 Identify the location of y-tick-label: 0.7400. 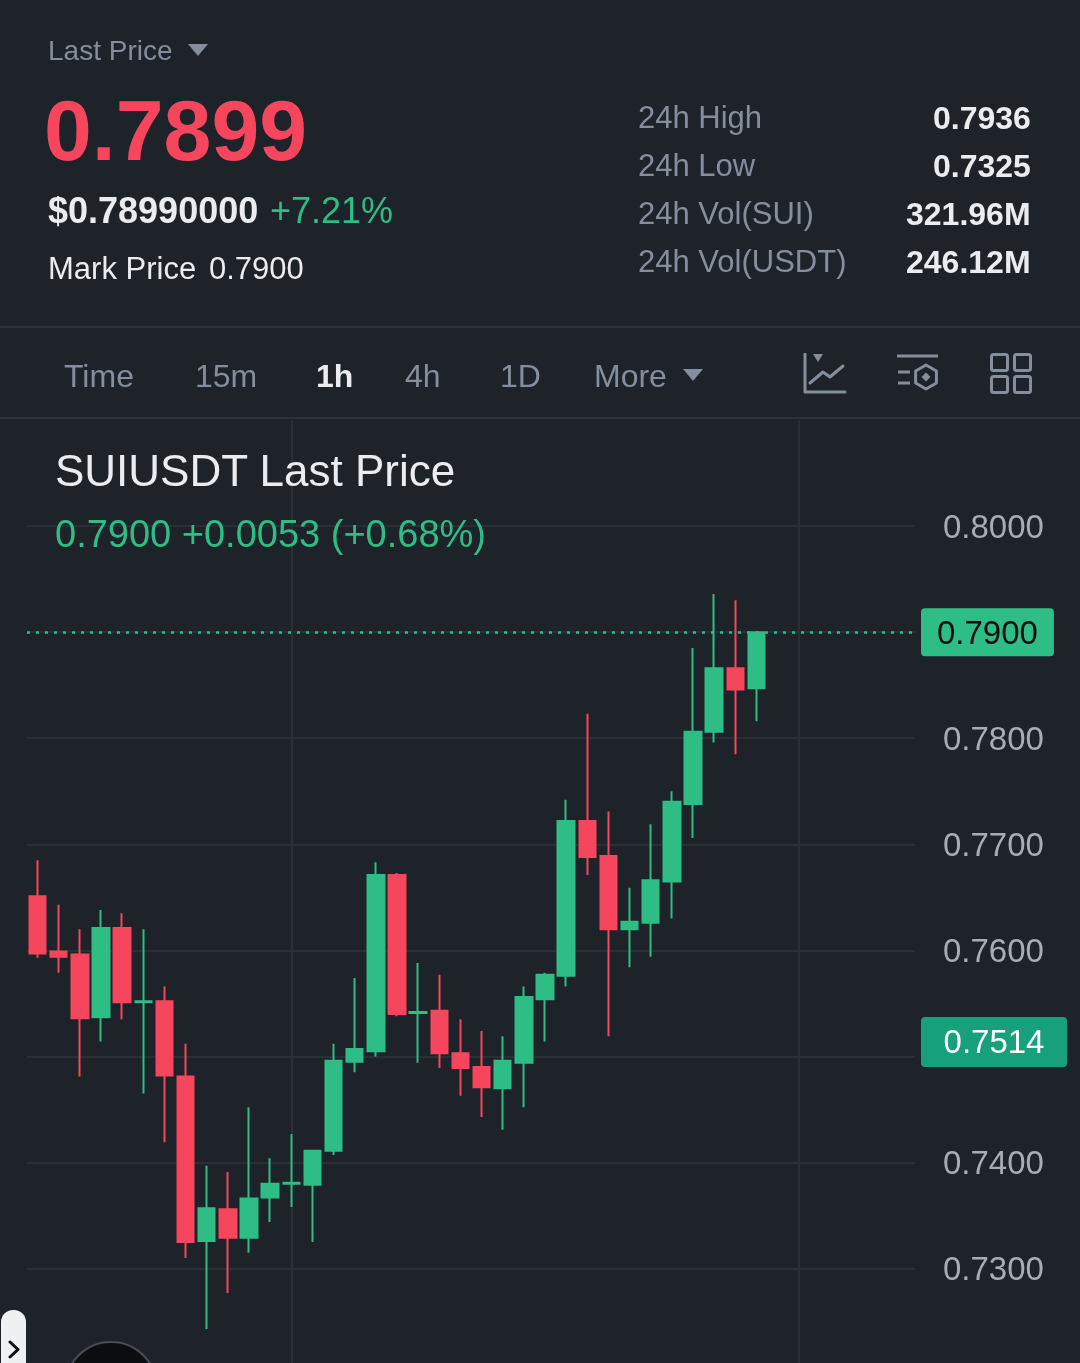
(993, 1163).